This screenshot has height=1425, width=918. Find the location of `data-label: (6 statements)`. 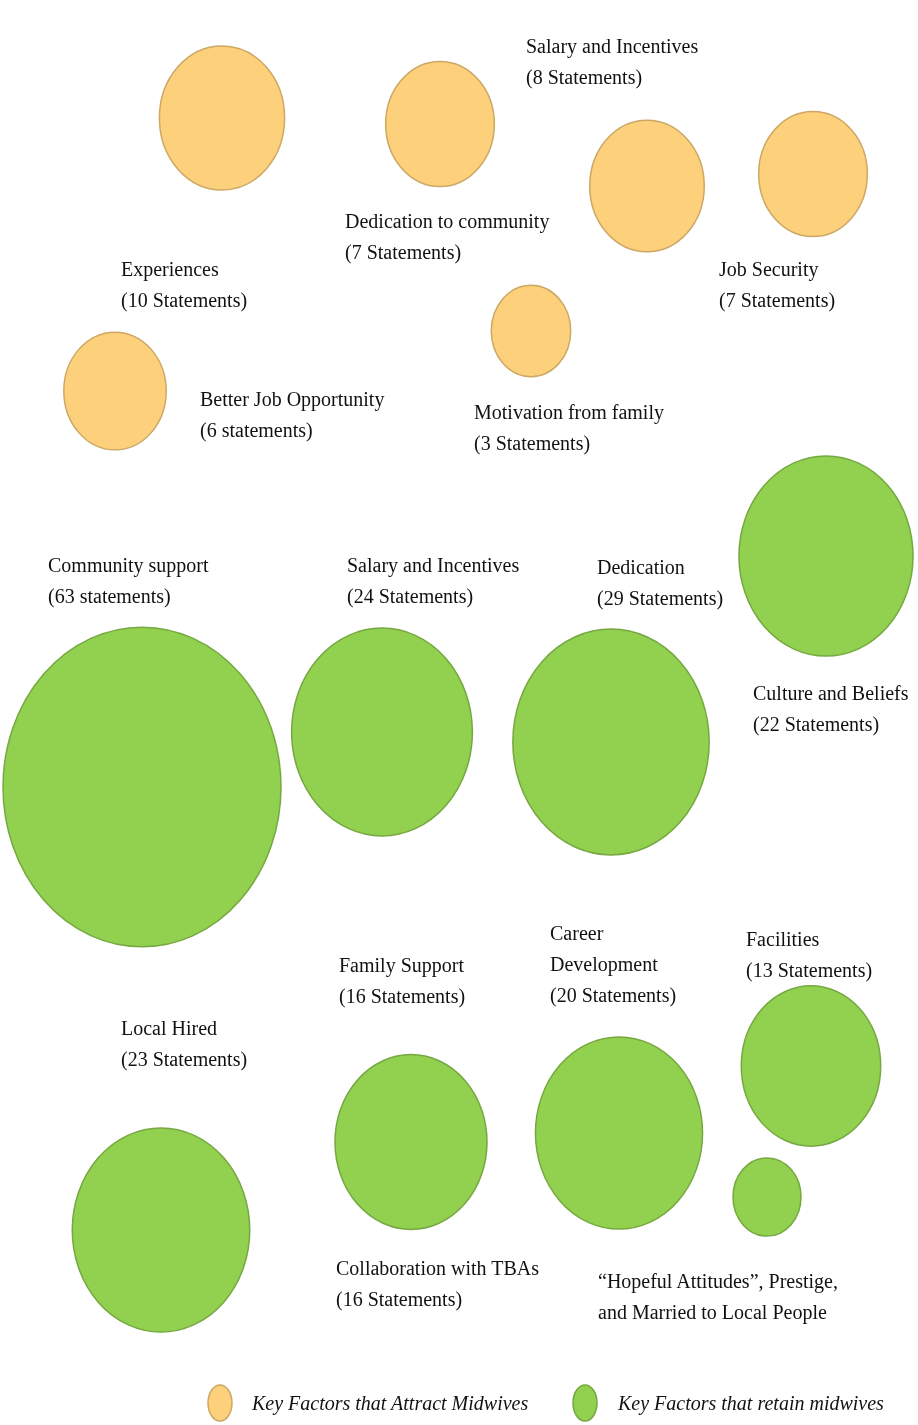

data-label: (6 statements) is located at coordinates (256, 430).